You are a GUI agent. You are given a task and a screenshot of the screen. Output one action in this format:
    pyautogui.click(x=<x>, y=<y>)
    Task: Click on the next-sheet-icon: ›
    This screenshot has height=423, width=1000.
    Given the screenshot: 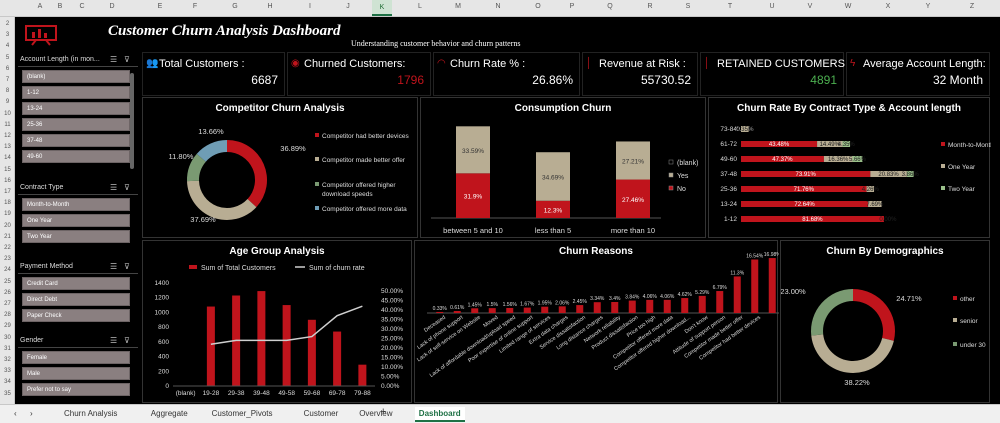 What is the action you would take?
    pyautogui.click(x=31, y=413)
    